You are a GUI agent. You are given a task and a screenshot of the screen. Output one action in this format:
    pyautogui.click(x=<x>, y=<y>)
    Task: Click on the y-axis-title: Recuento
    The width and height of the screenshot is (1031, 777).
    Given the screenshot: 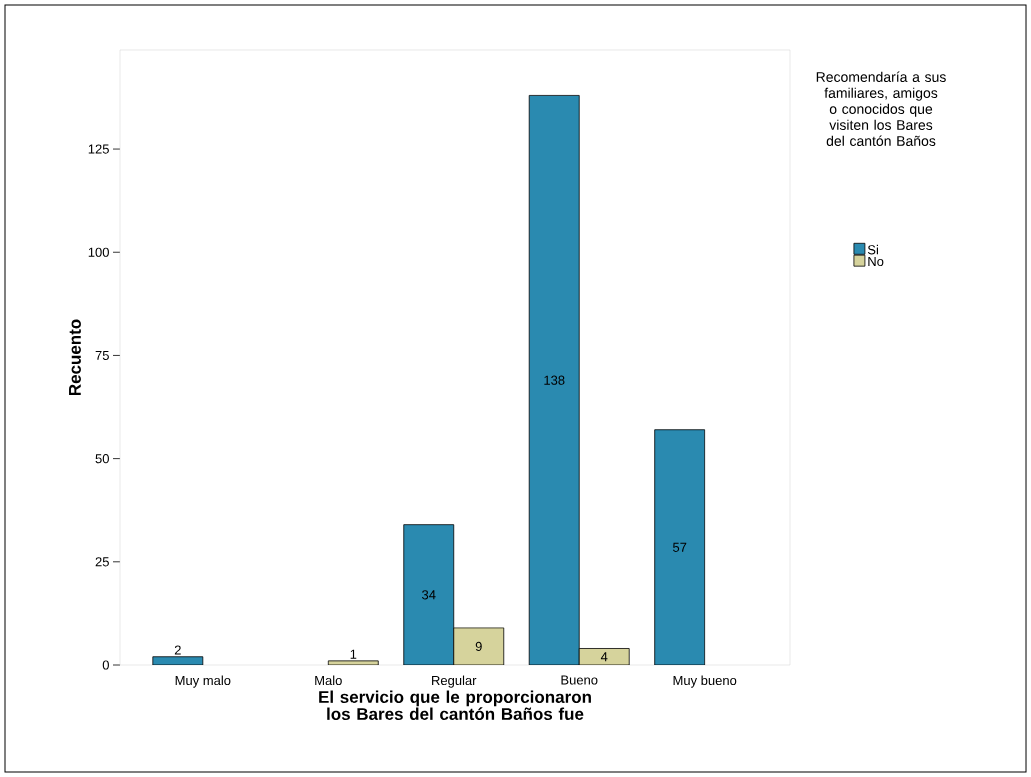 What is the action you would take?
    pyautogui.click(x=75, y=357)
    